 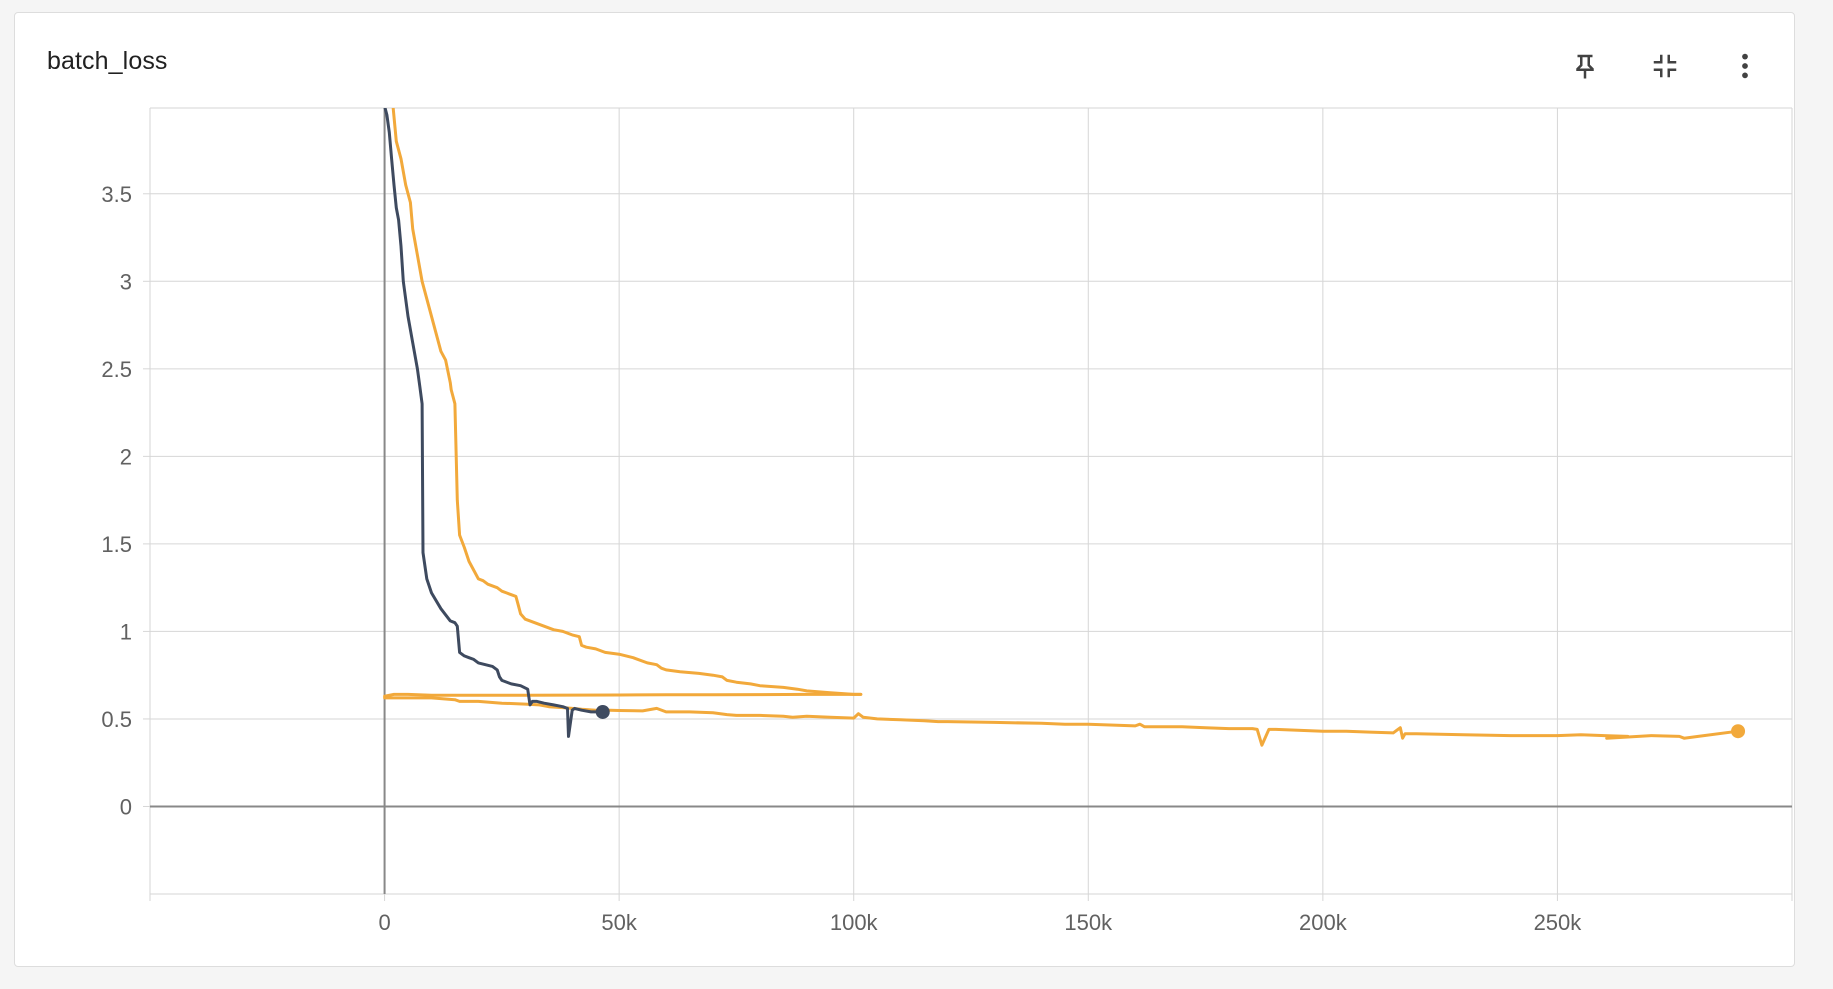 I want to click on y-tick-label-5: 2.5, so click(x=116, y=369).